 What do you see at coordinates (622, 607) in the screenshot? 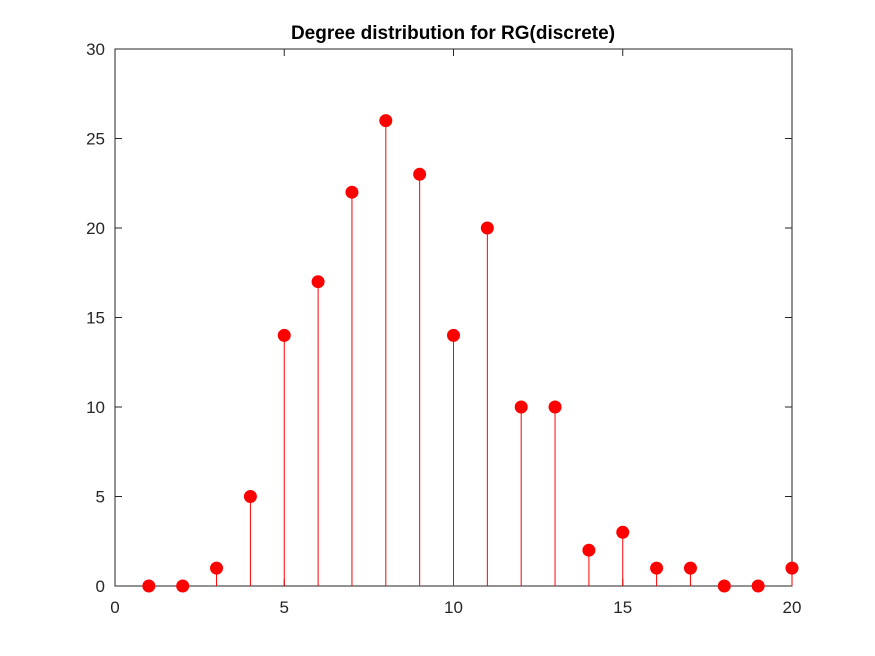
I see `x-tick-label: 15` at bounding box center [622, 607].